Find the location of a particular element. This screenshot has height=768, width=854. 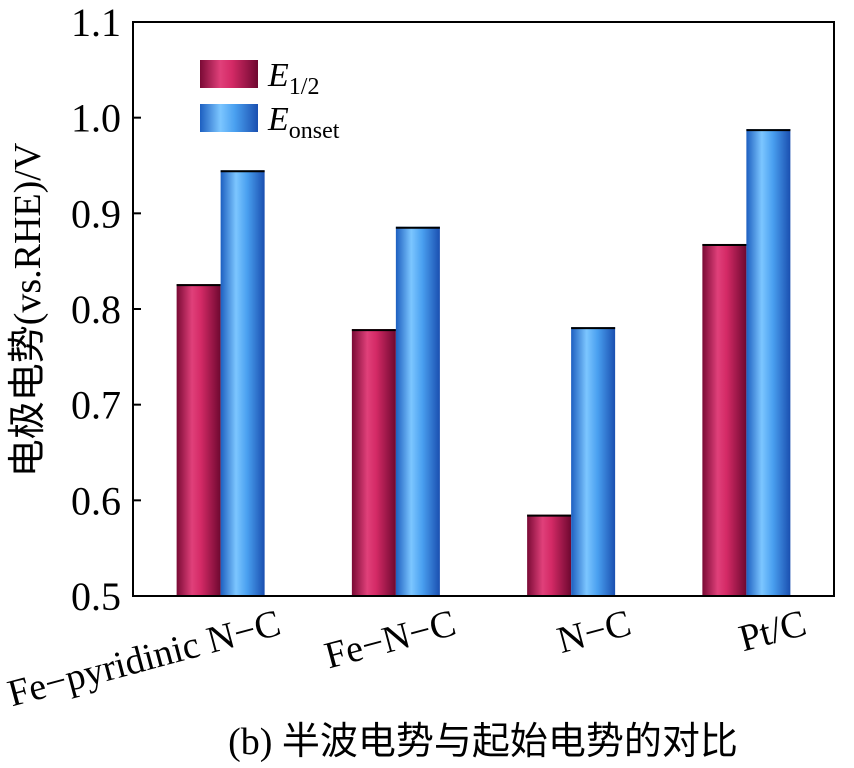

y-axis: 0.5 0.6 0.7 0.8 0.9 1.0 1.1 is located at coordinates (106, 309).